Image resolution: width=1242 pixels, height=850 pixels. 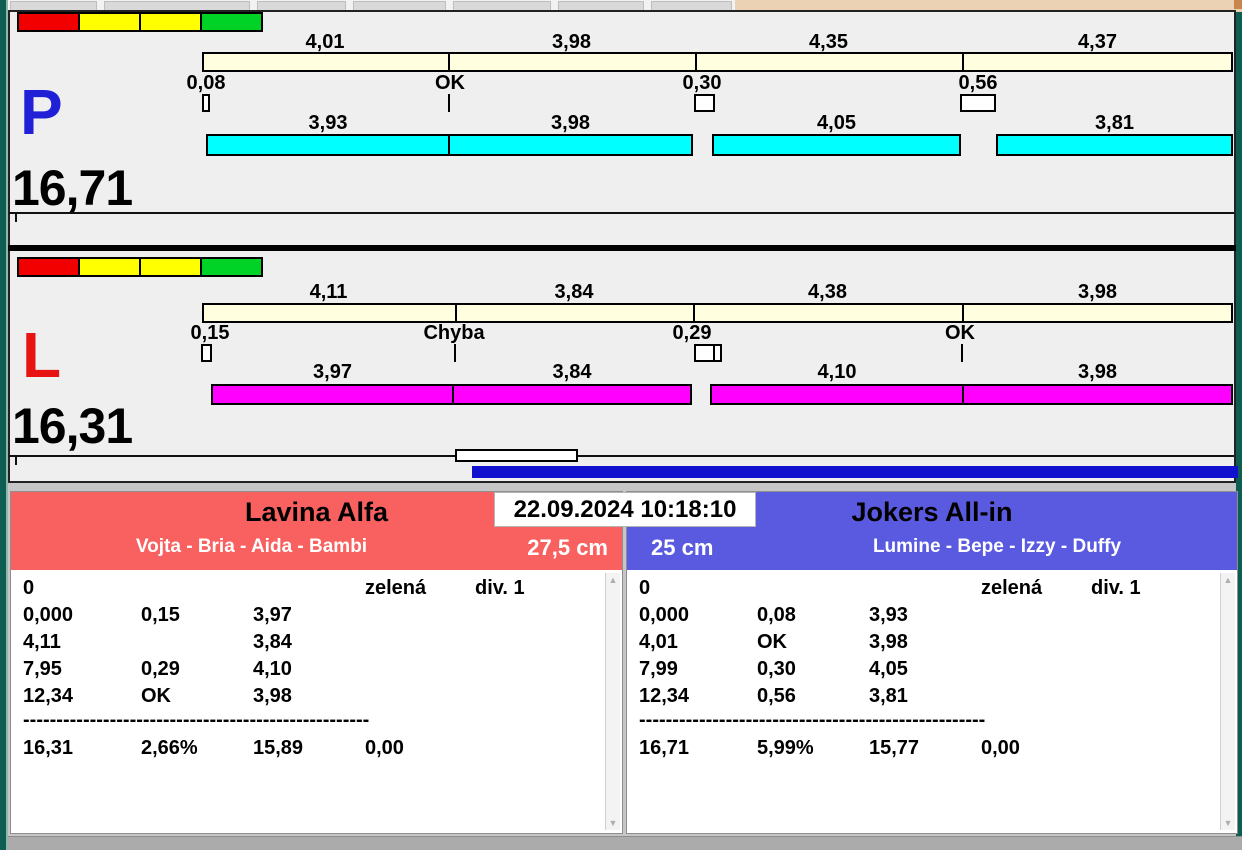 I want to click on table-cell: 4,05, so click(x=888, y=669).